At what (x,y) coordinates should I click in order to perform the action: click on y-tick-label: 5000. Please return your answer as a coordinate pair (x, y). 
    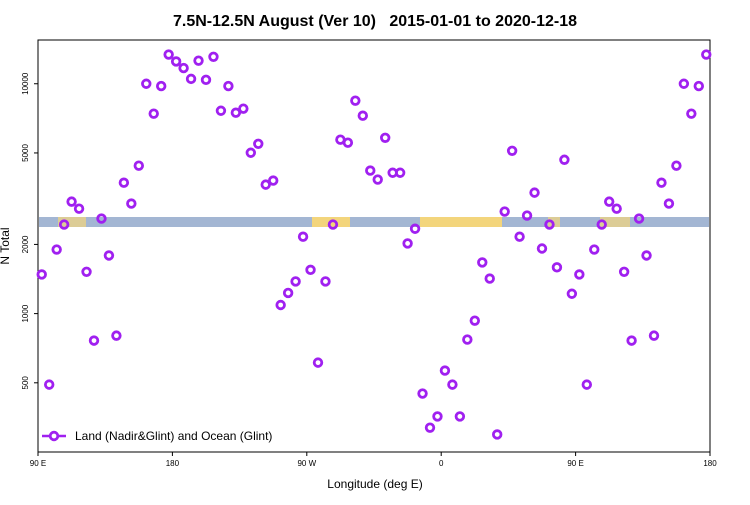
    Looking at the image, I should click on (25, 152).